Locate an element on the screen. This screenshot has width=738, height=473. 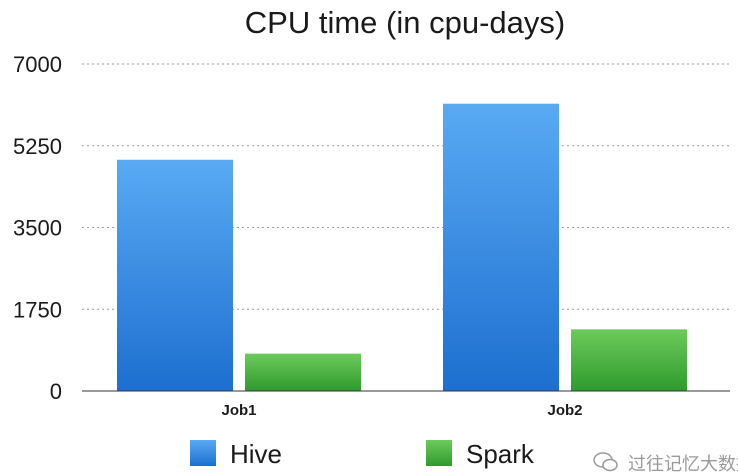
legend-item-hive: Hive is located at coordinates (236, 454).